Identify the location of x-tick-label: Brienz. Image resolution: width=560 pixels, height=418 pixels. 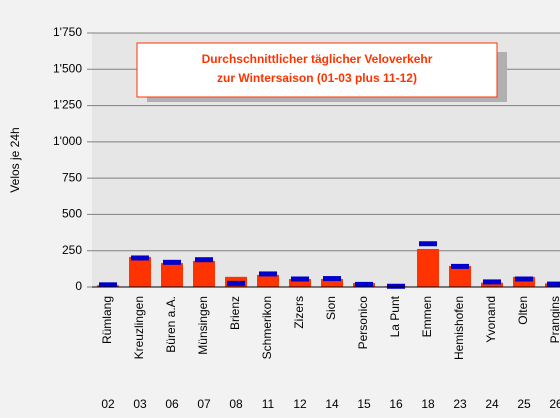
(235, 313).